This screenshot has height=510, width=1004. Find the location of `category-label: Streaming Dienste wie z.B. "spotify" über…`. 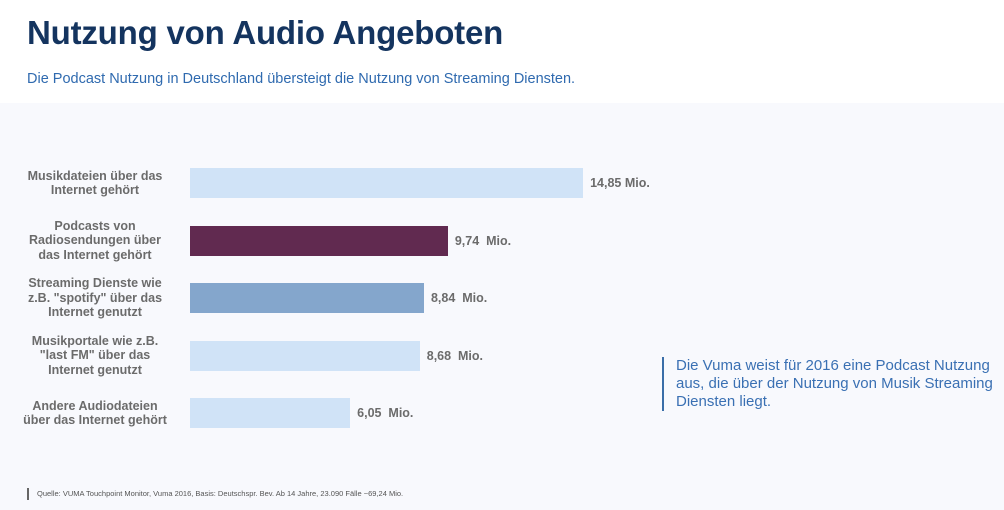

category-label: Streaming Dienste wie z.B. "spotify" über… is located at coordinates (95, 298).